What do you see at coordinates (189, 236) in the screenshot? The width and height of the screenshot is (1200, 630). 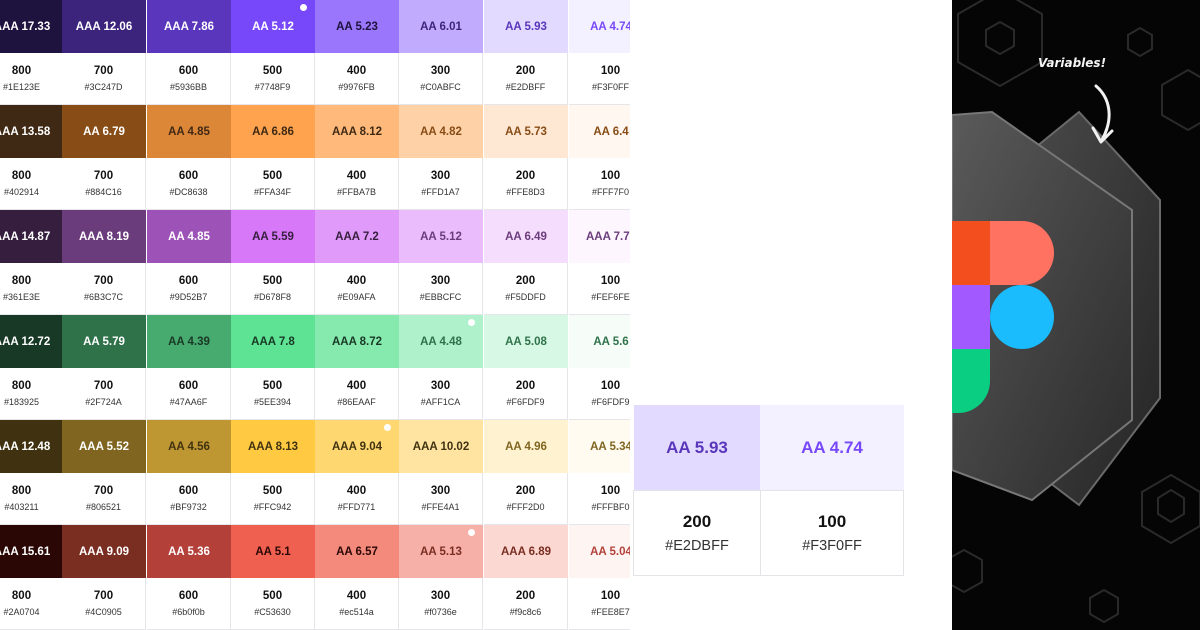 I see `swatch-magenta-600: AA 4.85` at bounding box center [189, 236].